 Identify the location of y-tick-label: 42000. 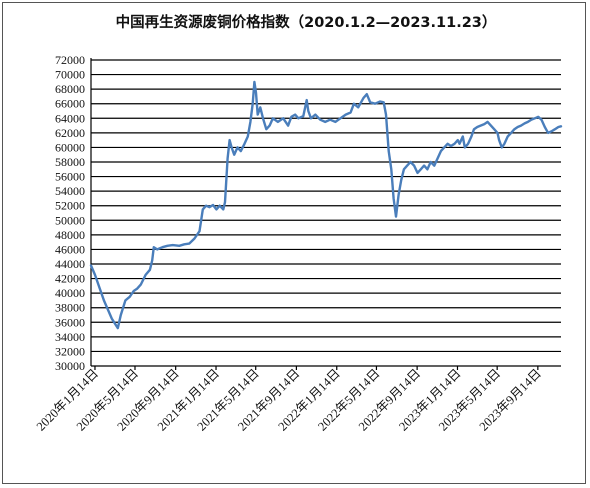
(70, 279).